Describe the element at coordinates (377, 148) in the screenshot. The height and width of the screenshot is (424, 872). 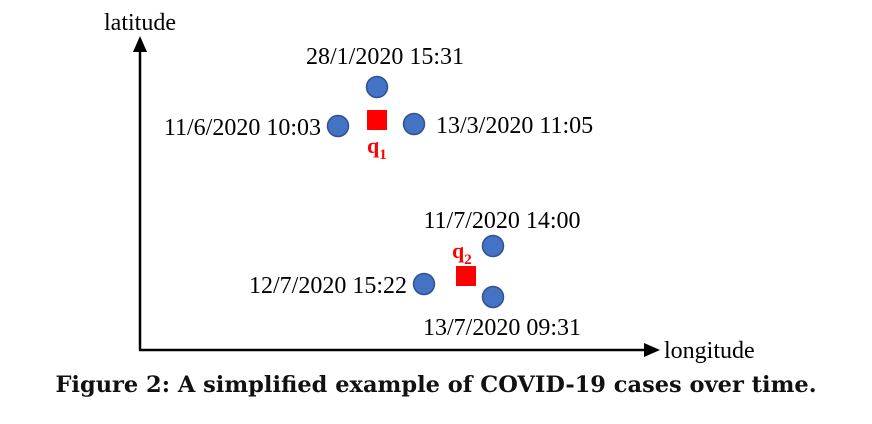
I see `query-label: q1` at that location.